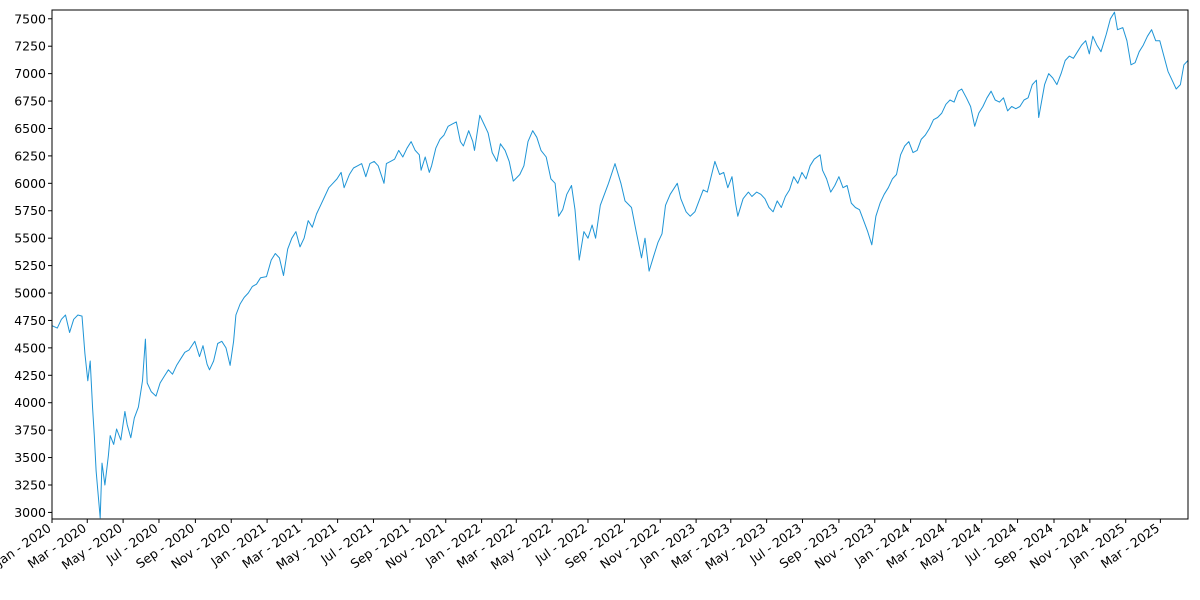 This screenshot has width=1200, height=600. What do you see at coordinates (30, 265) in the screenshot?
I see `y-tick-label: 5250` at bounding box center [30, 265].